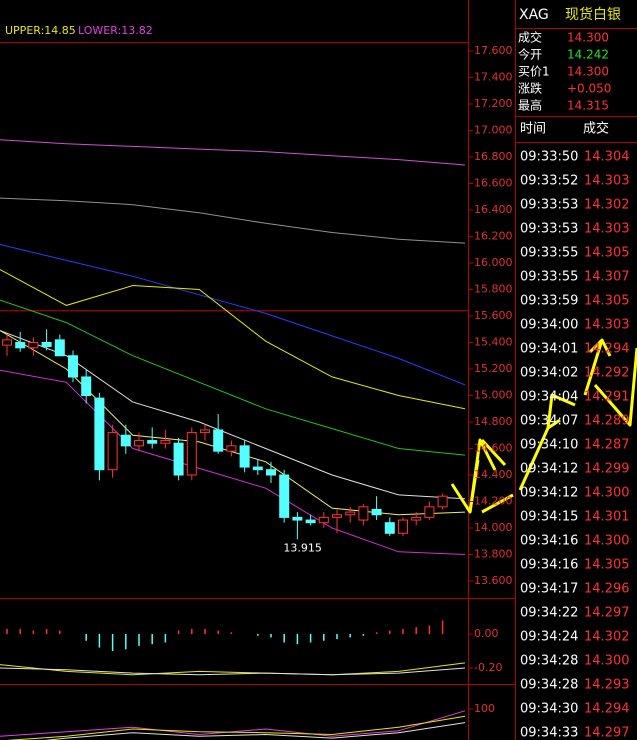  Describe the element at coordinates (607, 157) in the screenshot. I see `trade-price: 14.304` at that location.